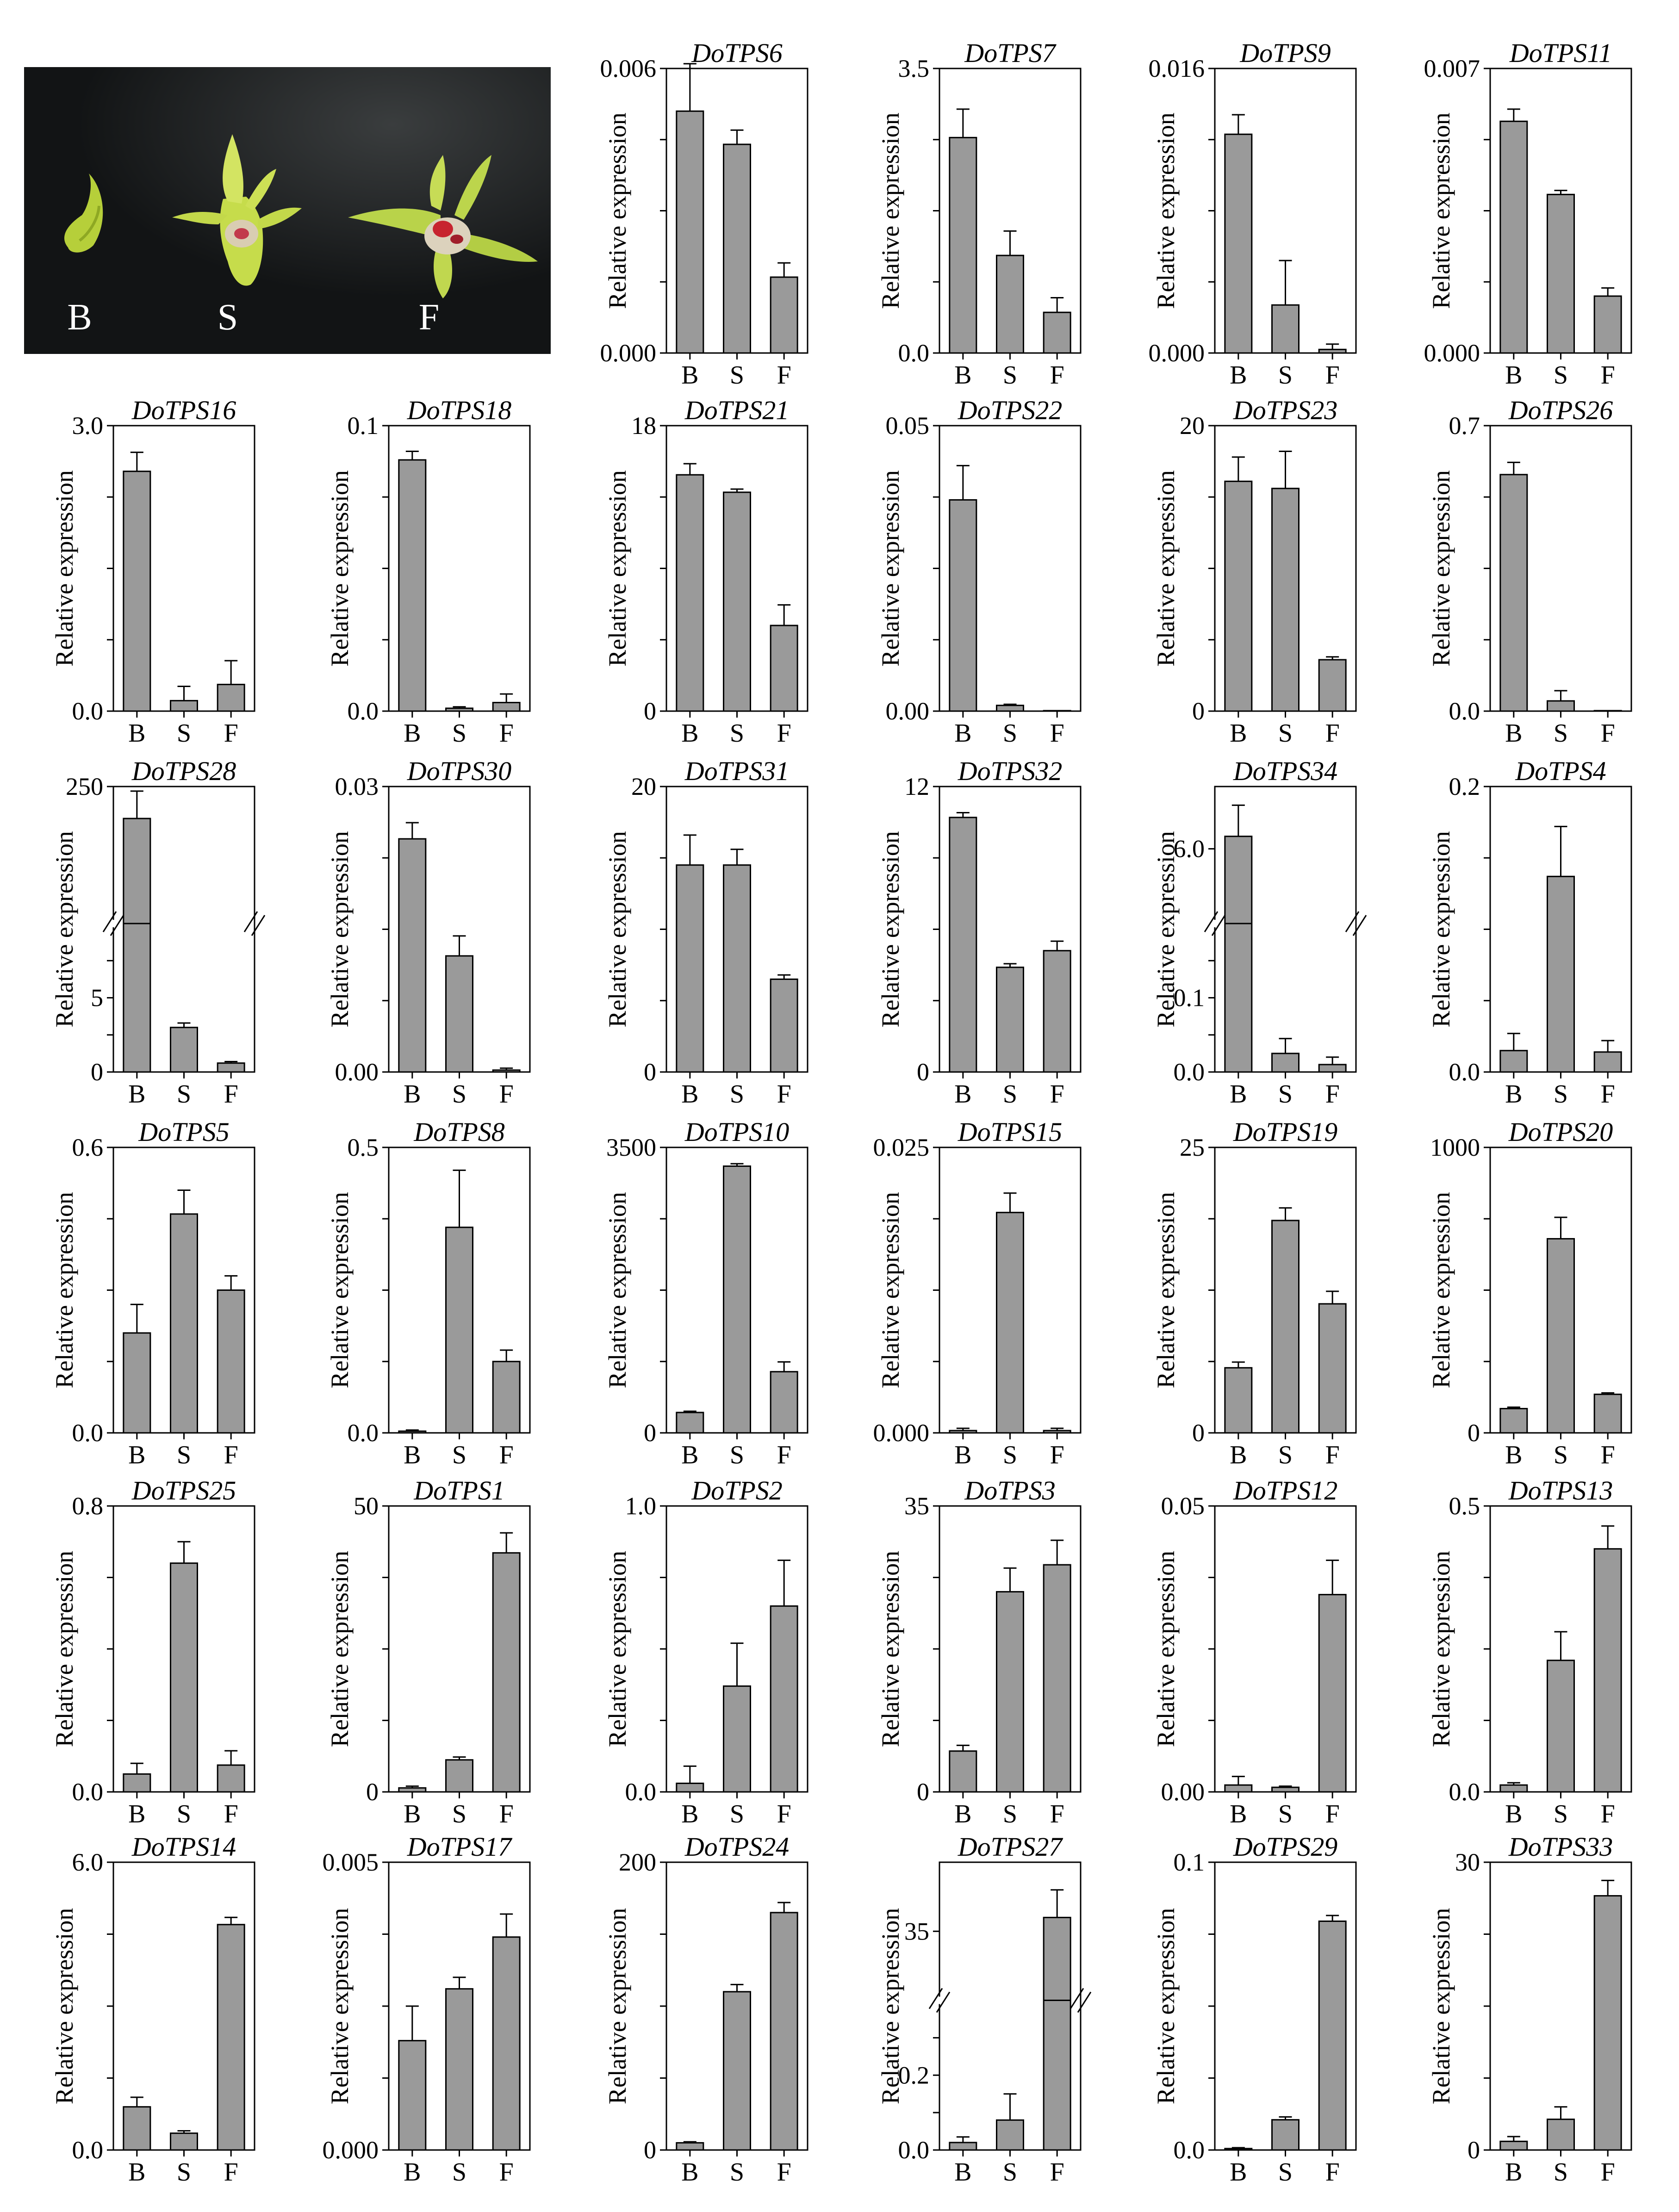 This screenshot has width=1679, height=2212. Describe the element at coordinates (641, 1506) in the screenshot. I see `y-tick-label: 1.0` at that location.